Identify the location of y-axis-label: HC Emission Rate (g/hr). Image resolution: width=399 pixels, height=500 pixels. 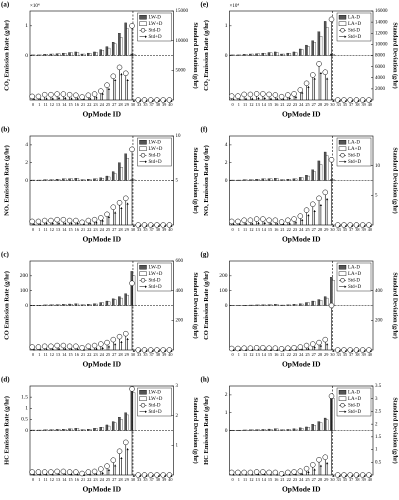
(206, 430).